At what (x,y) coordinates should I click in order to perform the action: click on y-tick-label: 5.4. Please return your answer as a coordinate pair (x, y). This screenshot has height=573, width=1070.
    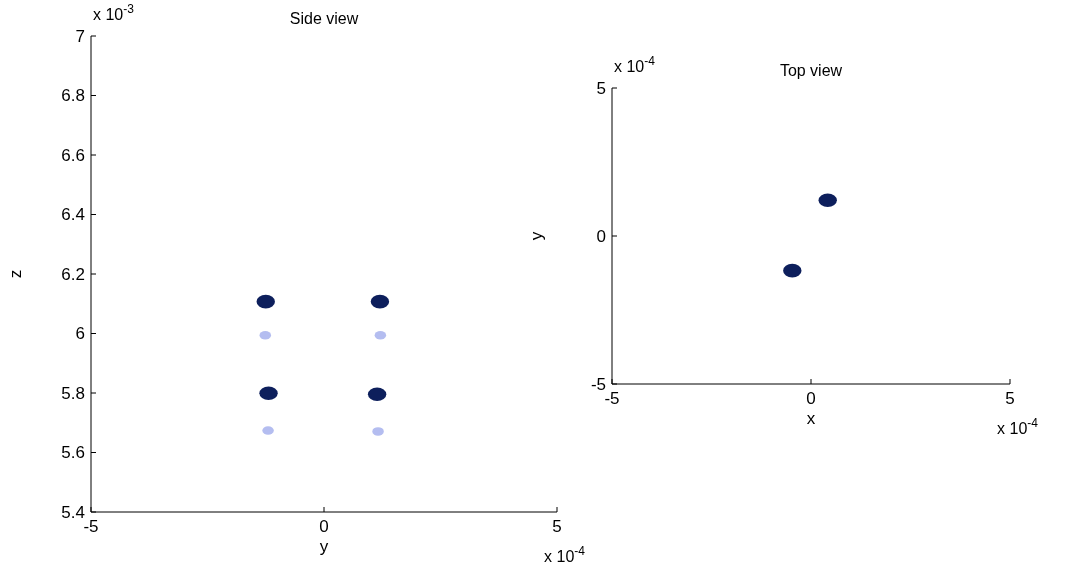
    Looking at the image, I should click on (73, 512).